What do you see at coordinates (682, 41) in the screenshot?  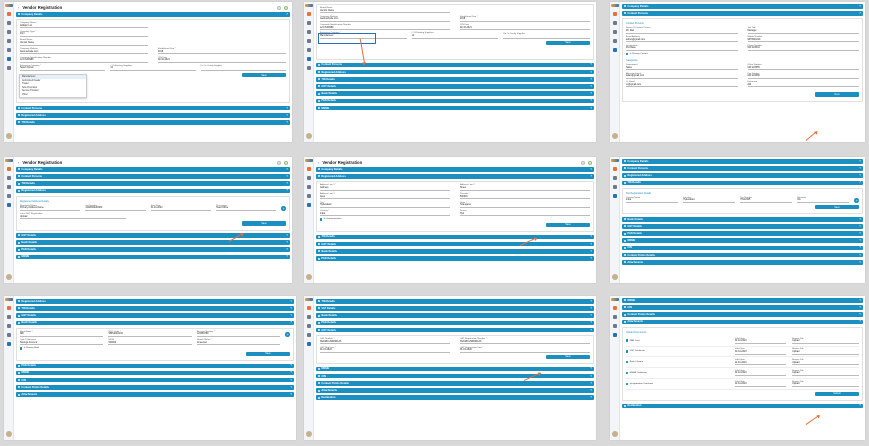 I see `email-input: admin@gmail.com` at bounding box center [682, 41].